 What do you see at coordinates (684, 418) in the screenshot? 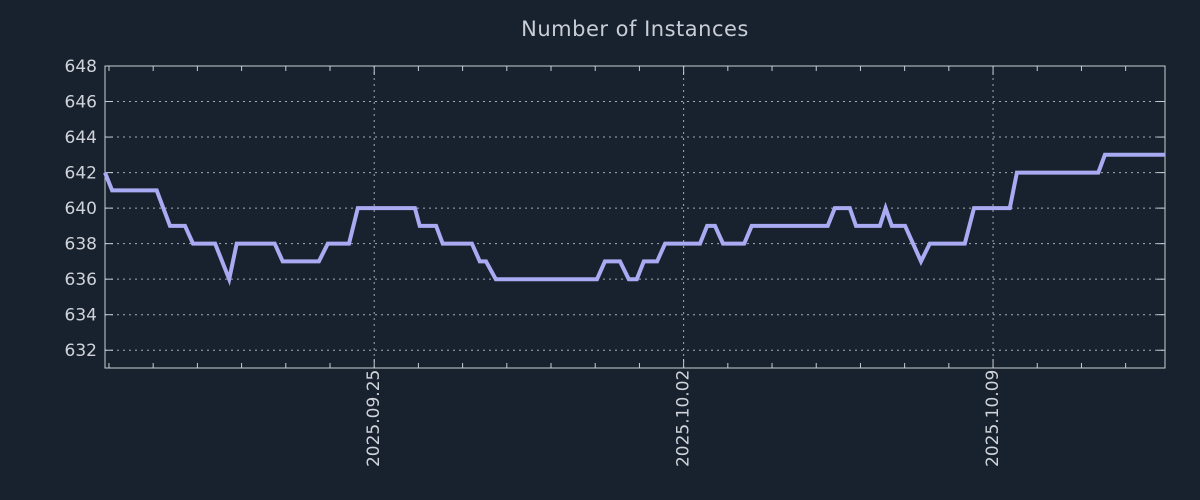
I see `x-tick-label-2025.10.02: 2025.10.02` at bounding box center [684, 418].